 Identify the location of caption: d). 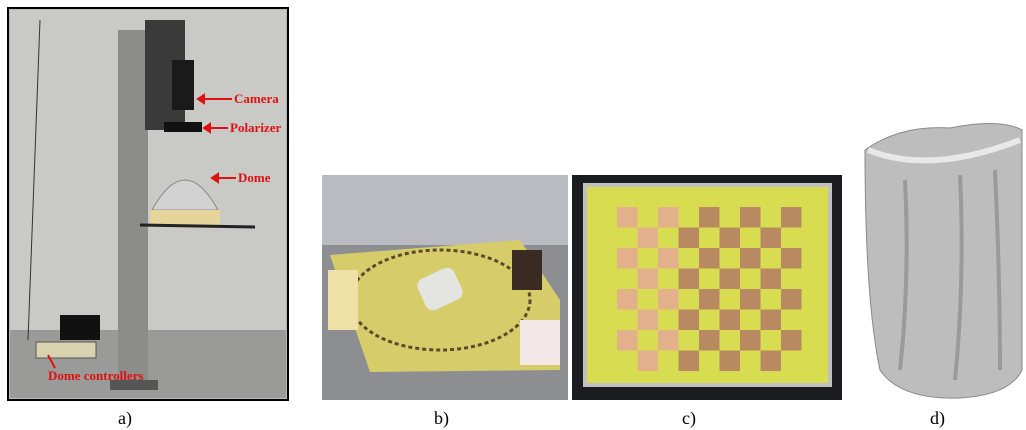
(937, 418).